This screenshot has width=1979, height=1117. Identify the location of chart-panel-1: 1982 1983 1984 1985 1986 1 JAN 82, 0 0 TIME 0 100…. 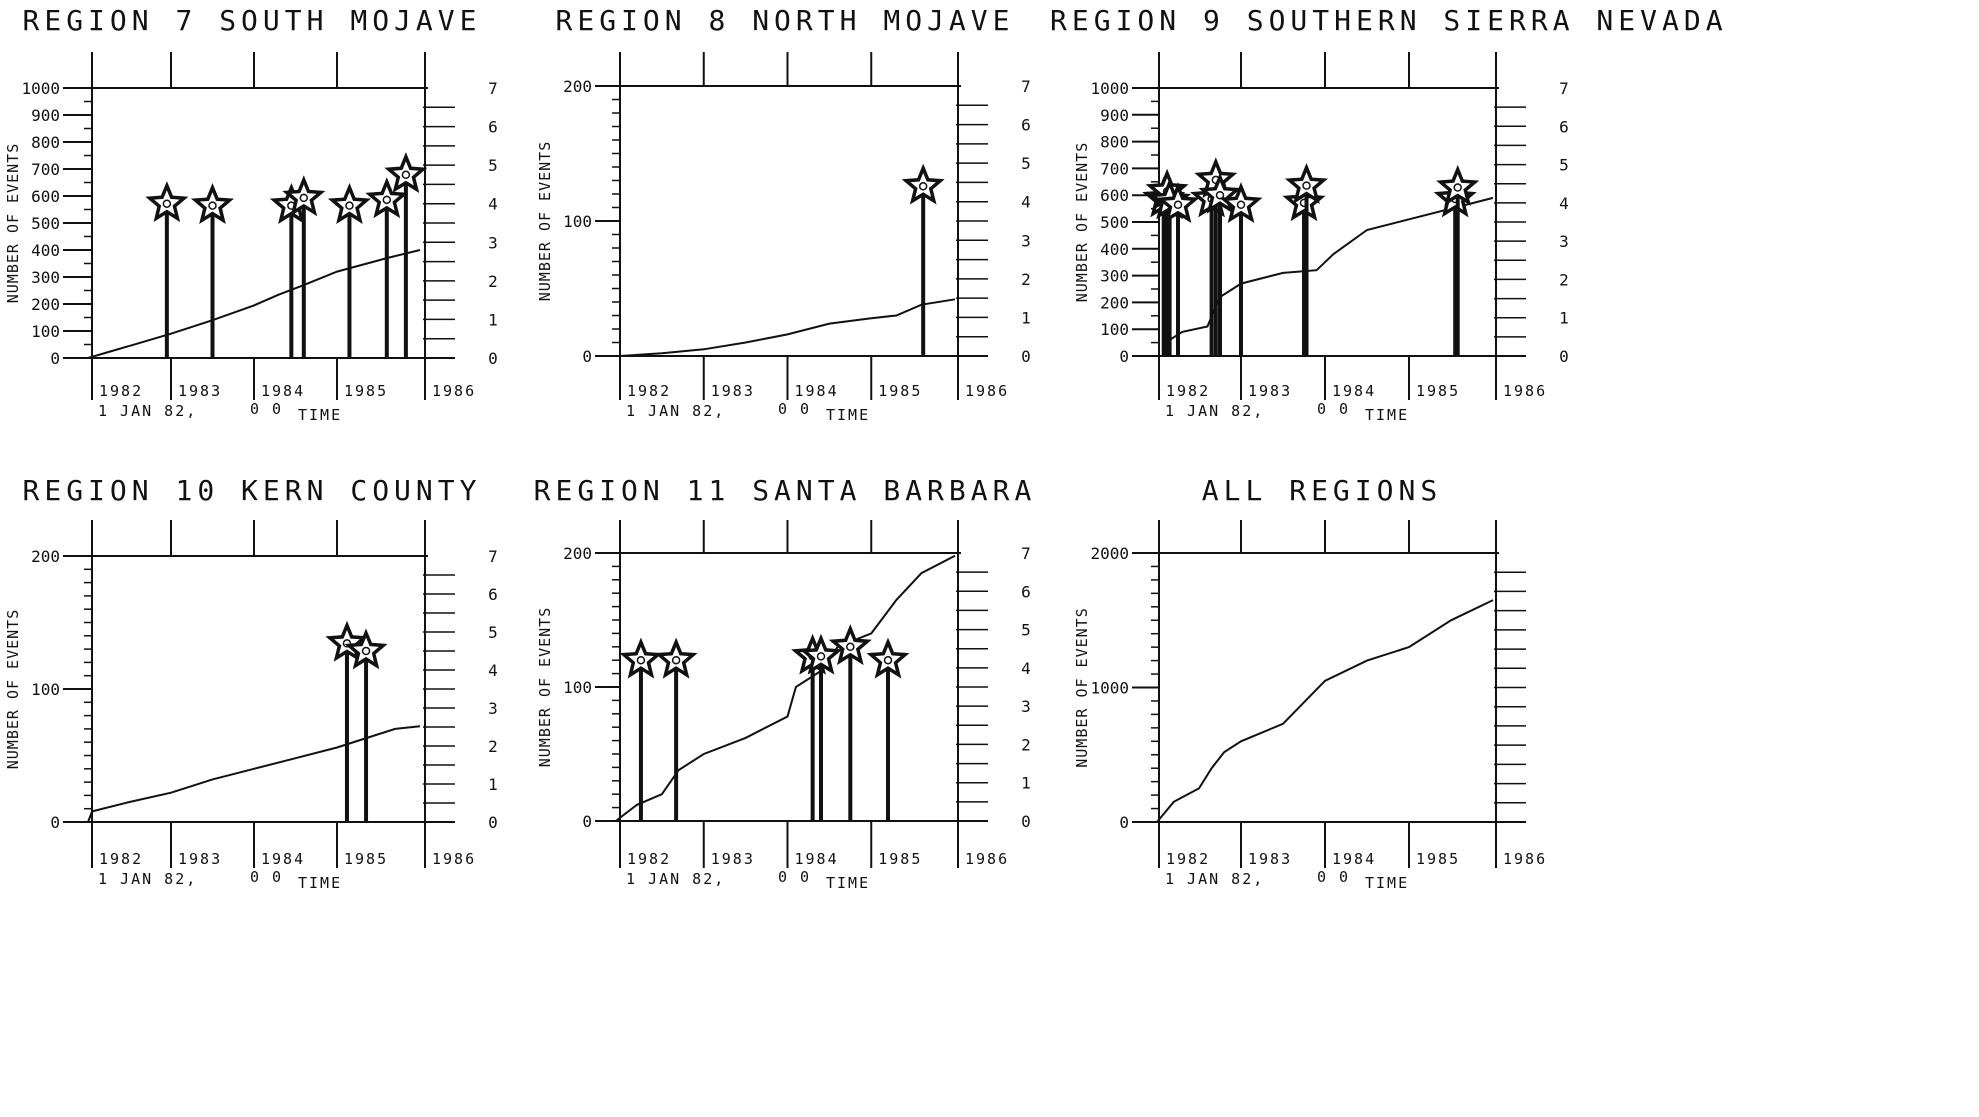
(251, 238).